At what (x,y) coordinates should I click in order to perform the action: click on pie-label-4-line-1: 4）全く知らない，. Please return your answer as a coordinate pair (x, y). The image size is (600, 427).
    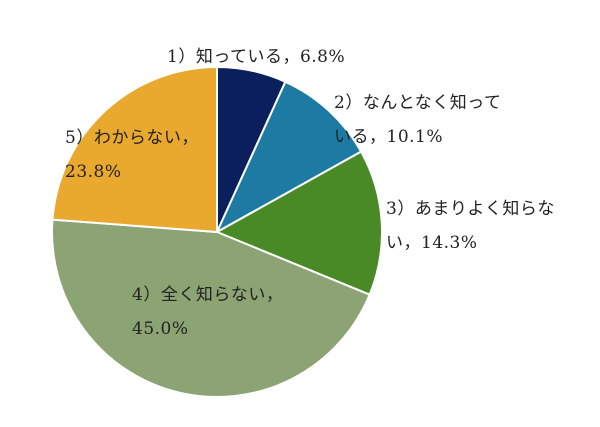
    Looking at the image, I should click on (207, 295).